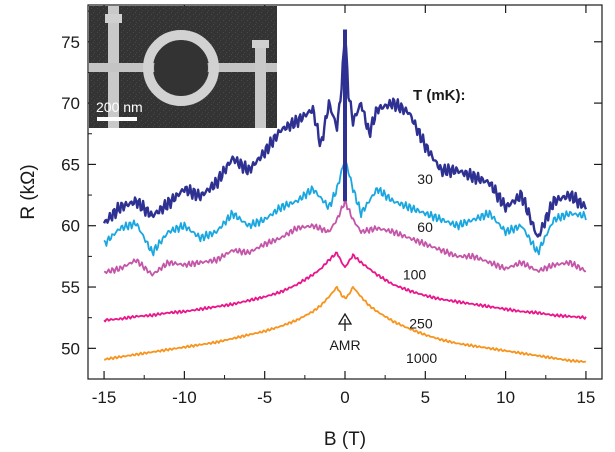 The width and height of the screenshot is (615, 452). What do you see at coordinates (439, 95) in the screenshot?
I see `legend-title: T (mK):` at bounding box center [439, 95].